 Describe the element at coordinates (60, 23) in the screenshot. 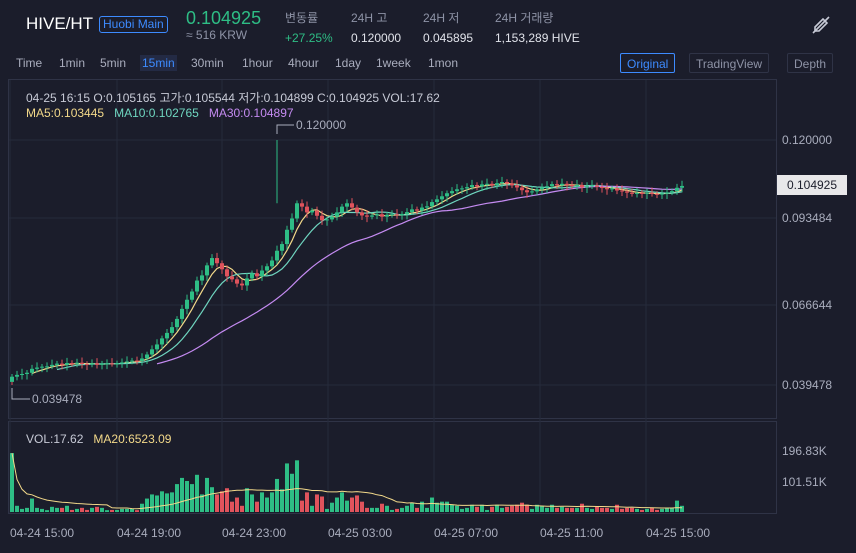

I see `pair-title: HIVE/HT` at that location.